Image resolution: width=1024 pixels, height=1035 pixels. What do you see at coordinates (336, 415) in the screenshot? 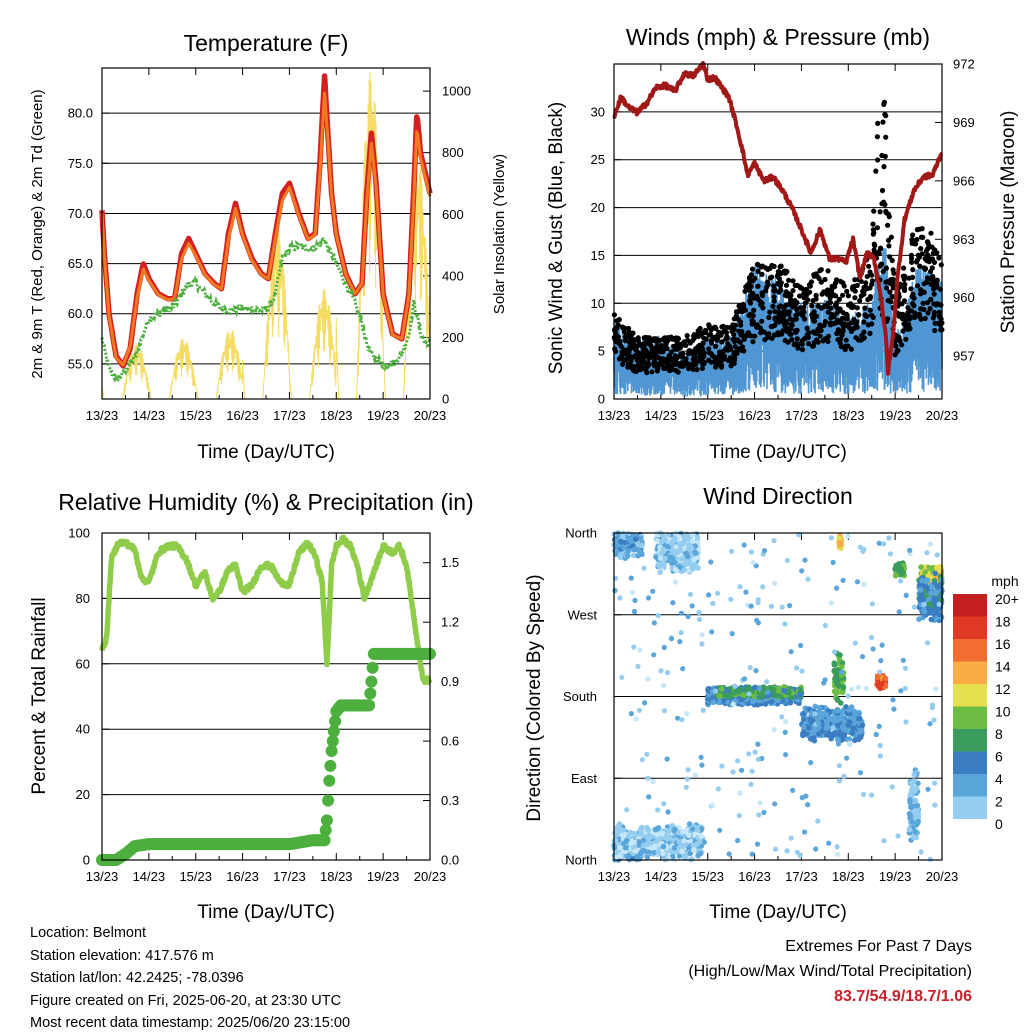
I see `temp-xtick-label: 18/23` at bounding box center [336, 415].